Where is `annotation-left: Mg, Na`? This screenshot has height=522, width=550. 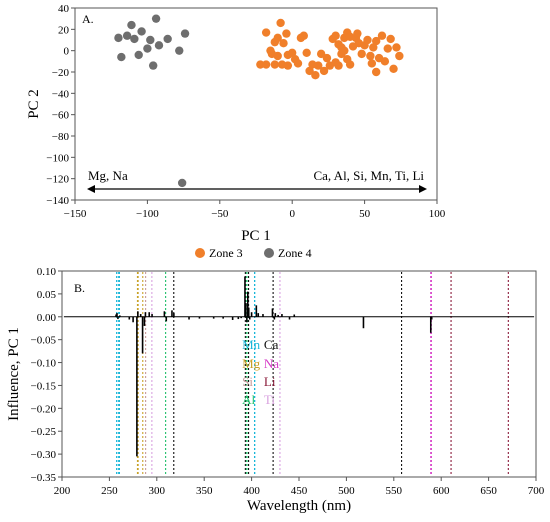
annotation-left: Mg, Na is located at coordinates (108, 175).